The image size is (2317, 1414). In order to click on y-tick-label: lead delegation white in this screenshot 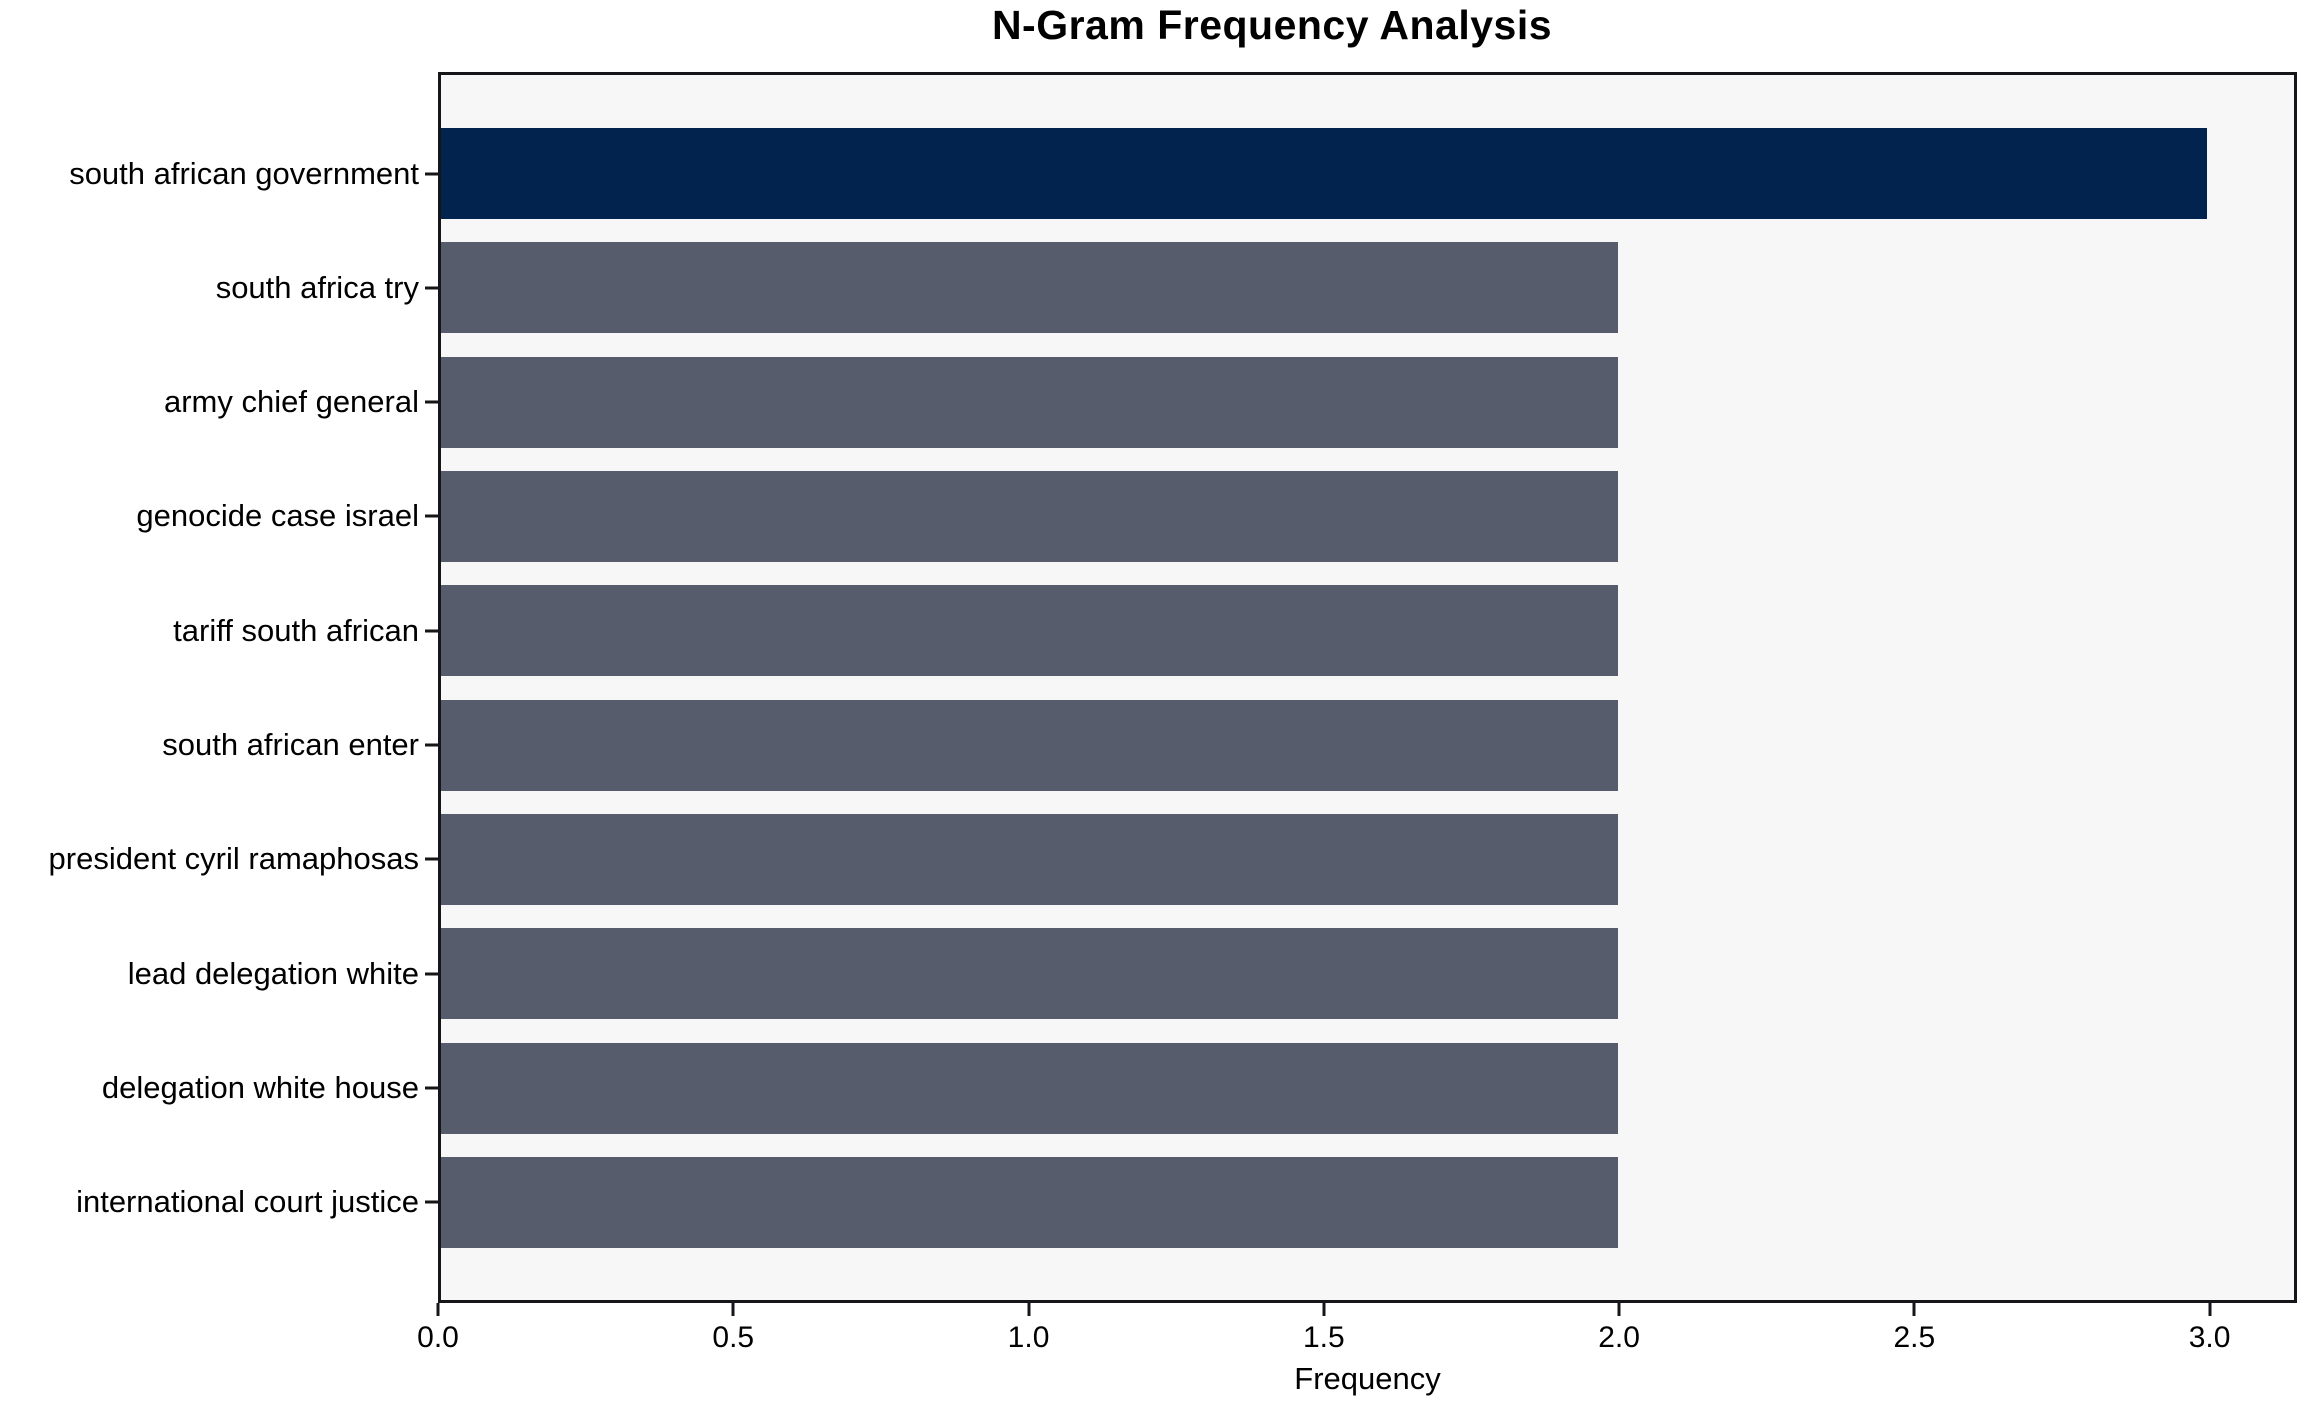, I will do `click(273, 973)`.